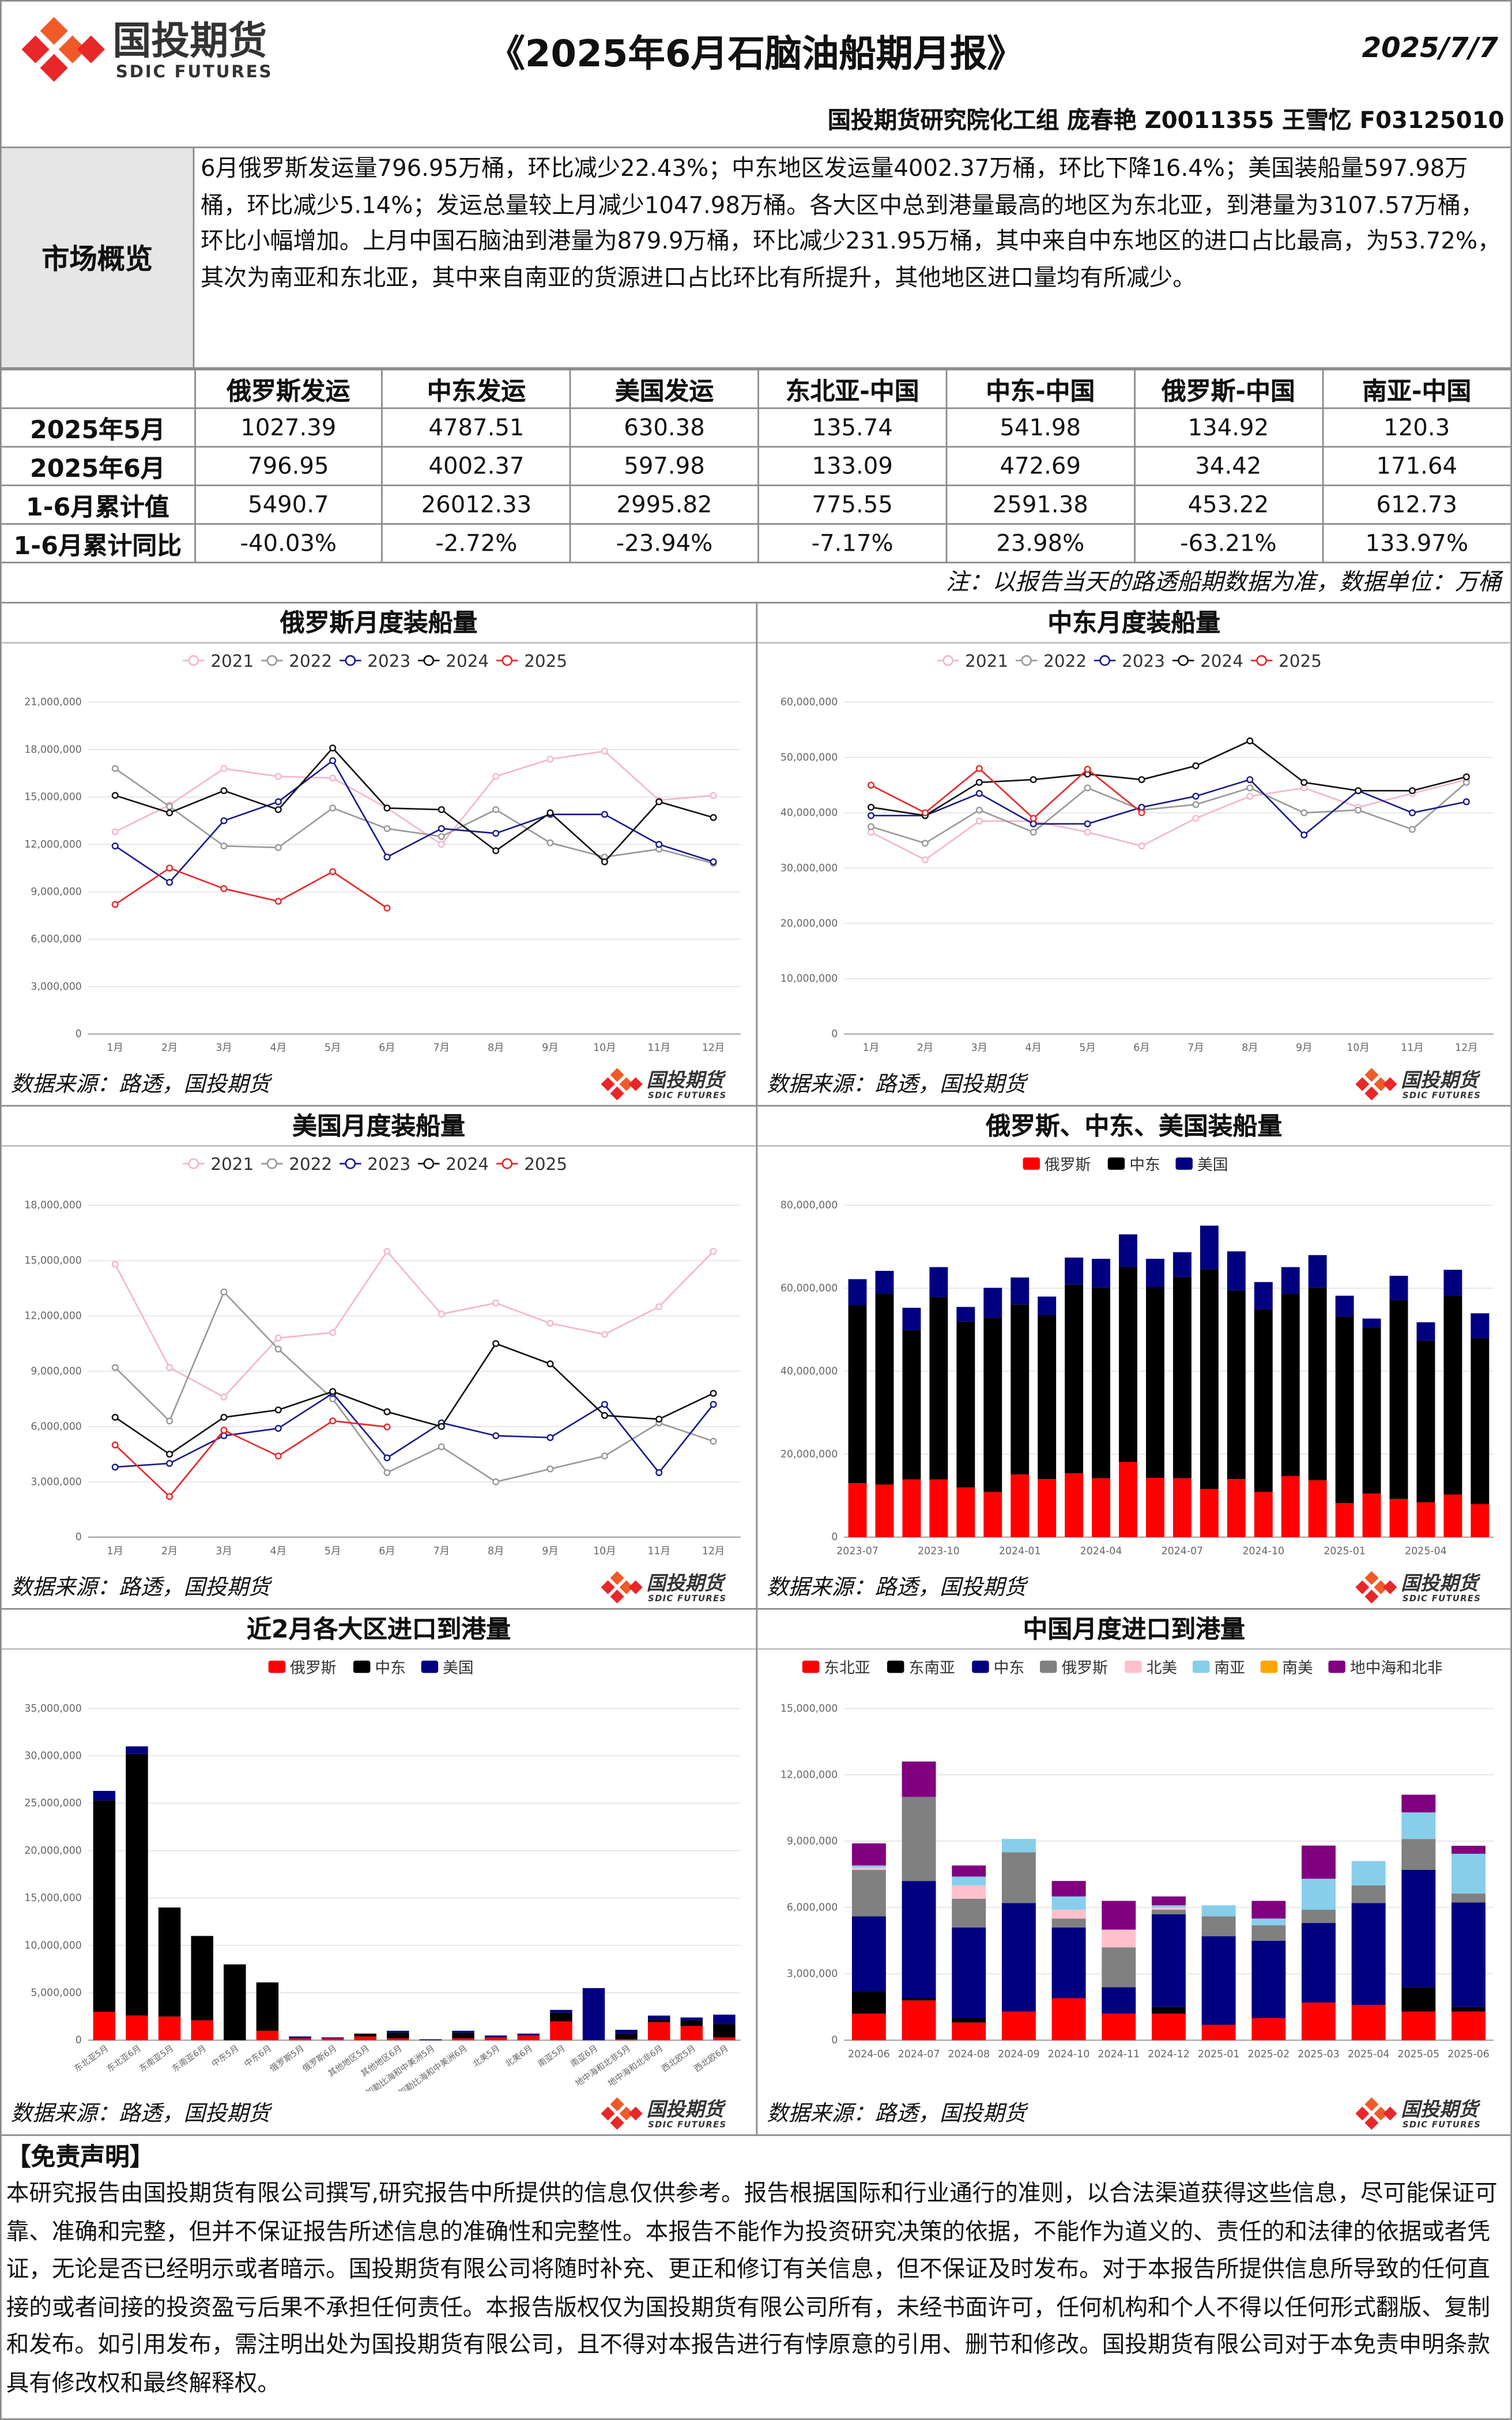  I want to click on x-tick-label: 地中海和北非5月, so click(603, 2065).